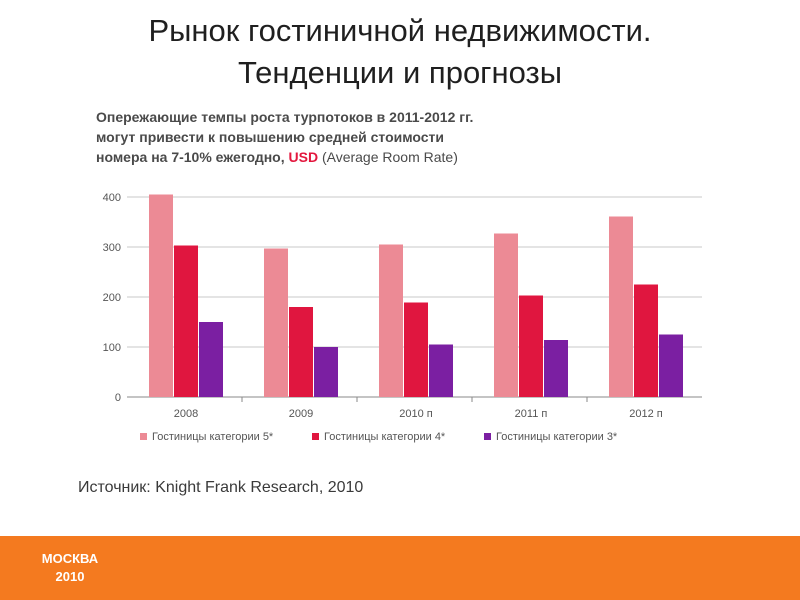  I want to click on y-tick-label-0: 0, so click(118, 398).